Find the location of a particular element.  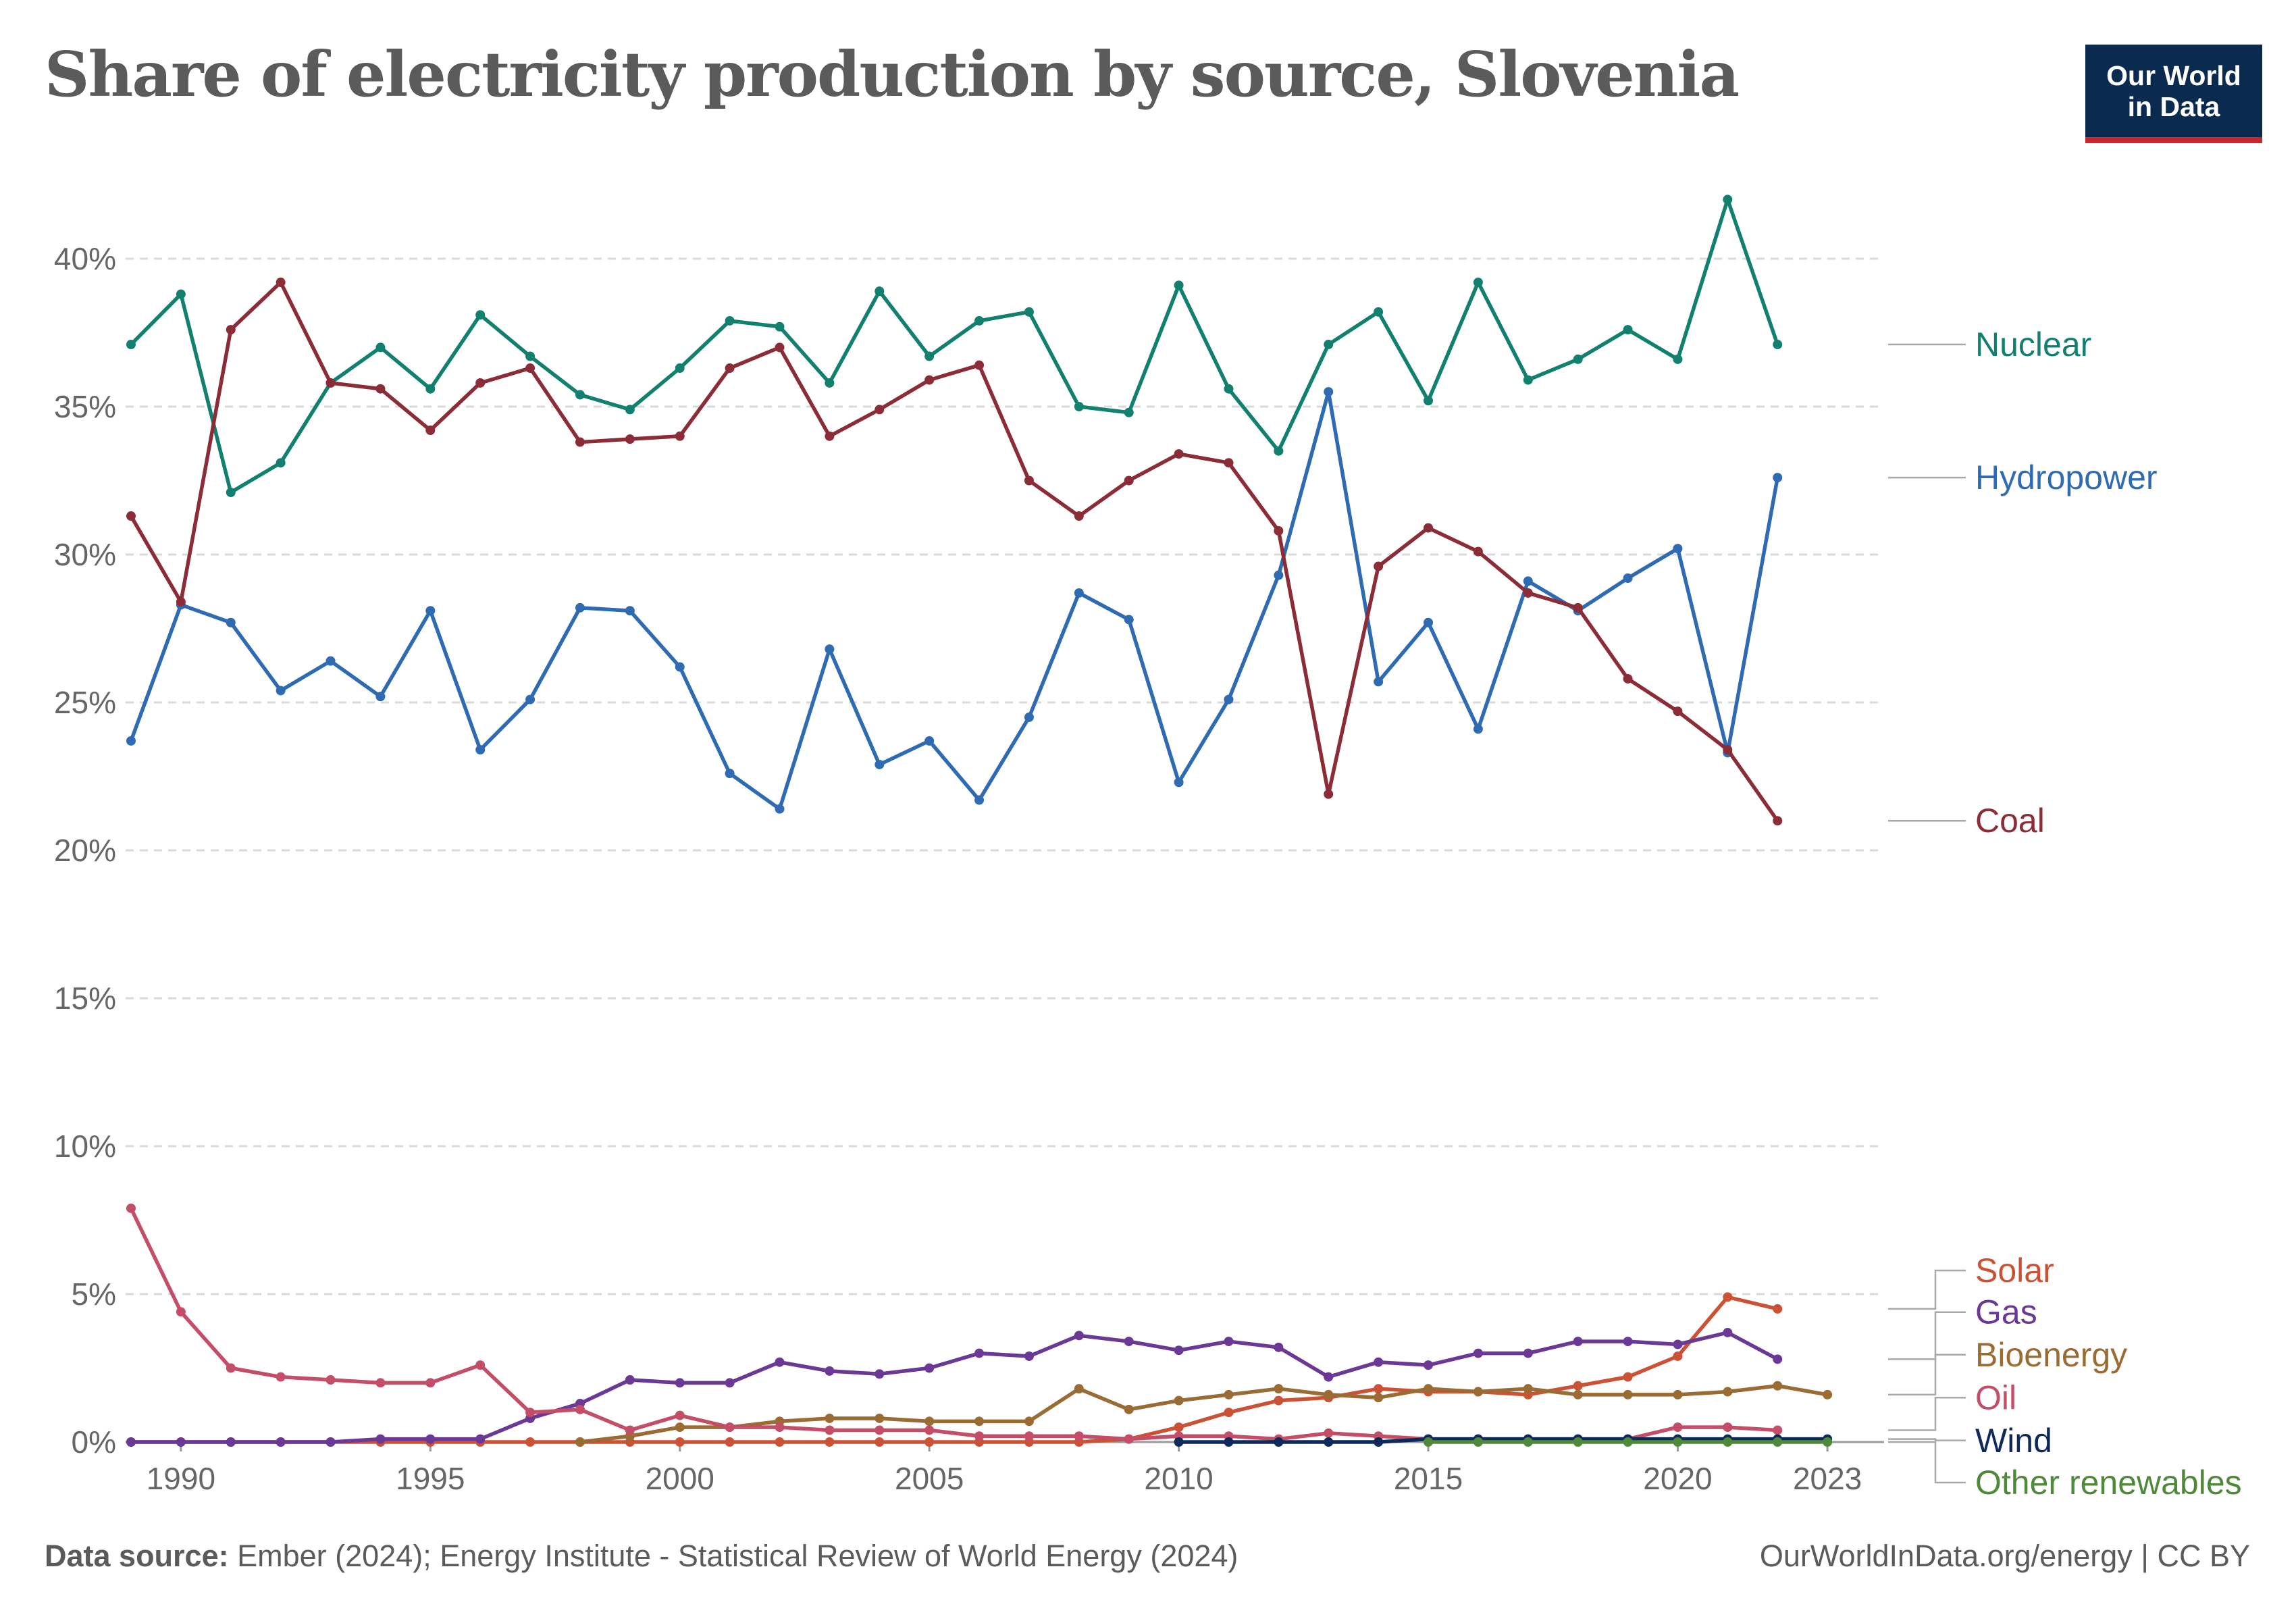

x-tick-label: 2010 is located at coordinates (1178, 1478).